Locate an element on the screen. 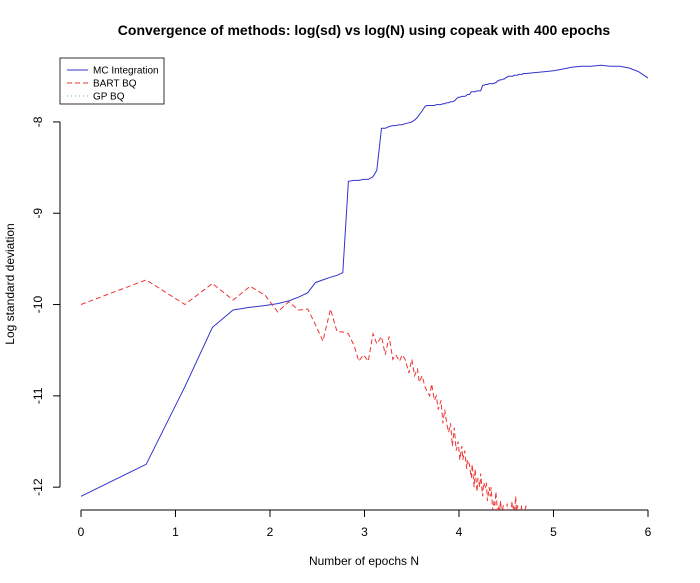  y-axis-label: Log standard deviation is located at coordinates (10, 283).